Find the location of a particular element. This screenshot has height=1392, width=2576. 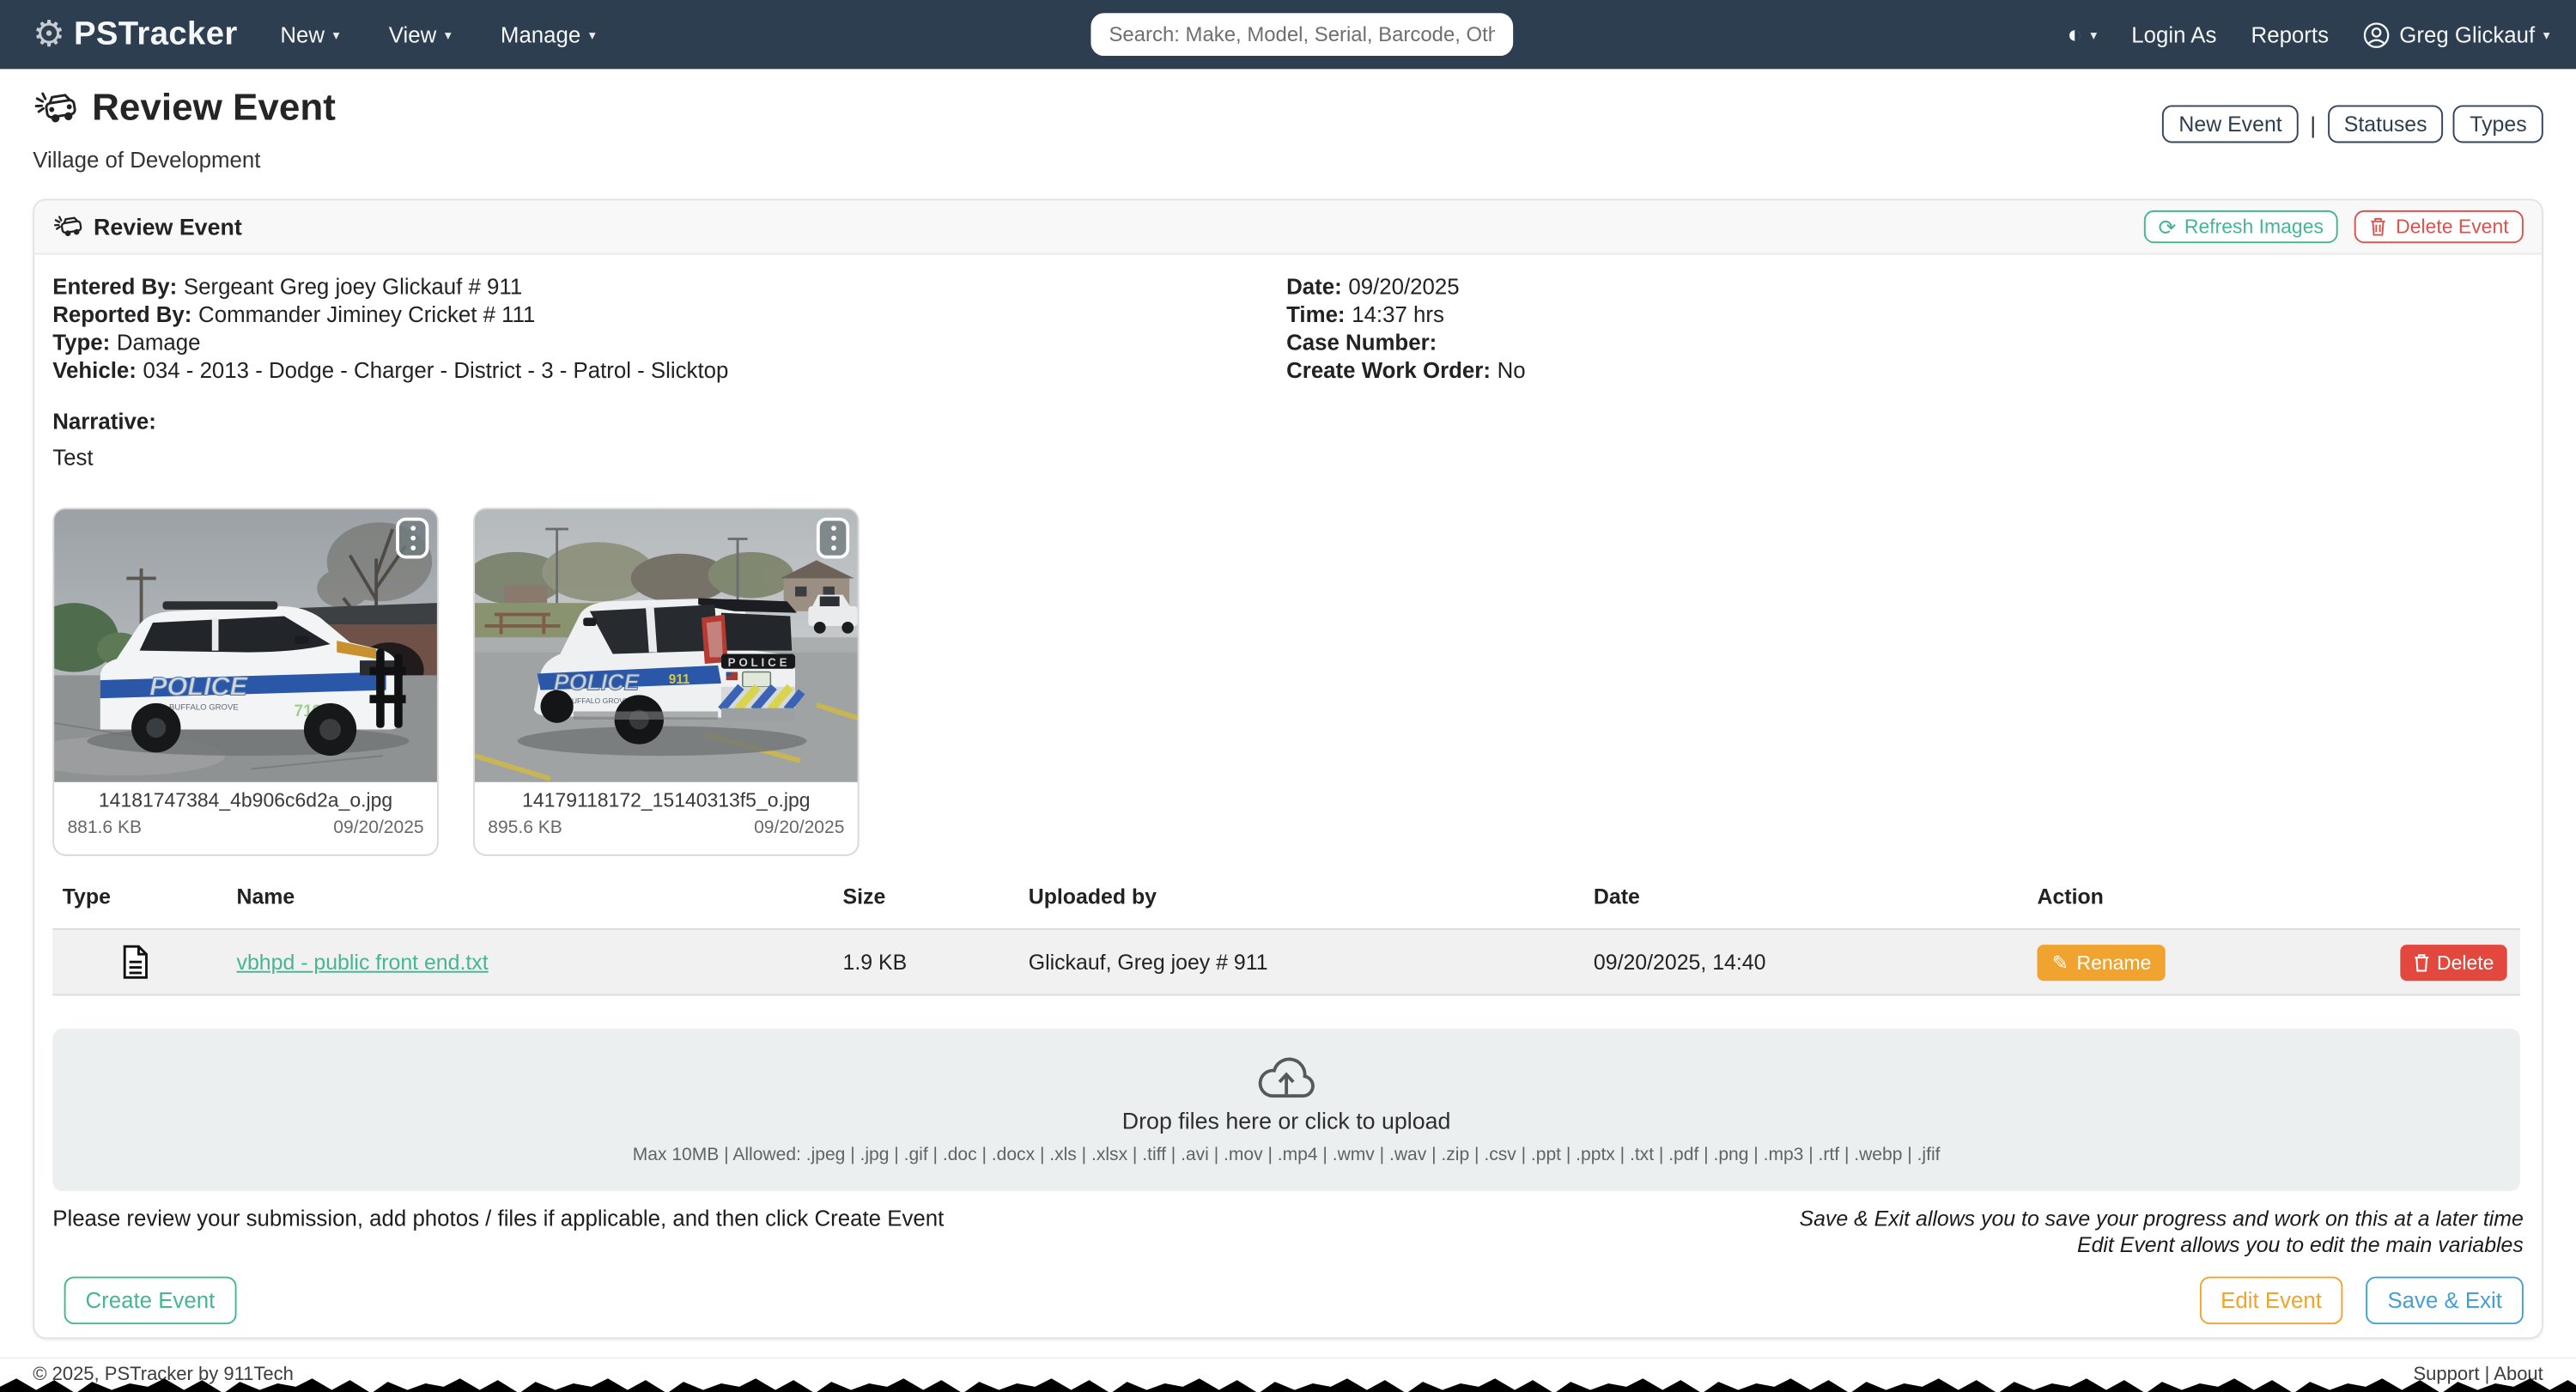

refresh-images-button: ⟳ Refresh Images is located at coordinates (2241, 227).